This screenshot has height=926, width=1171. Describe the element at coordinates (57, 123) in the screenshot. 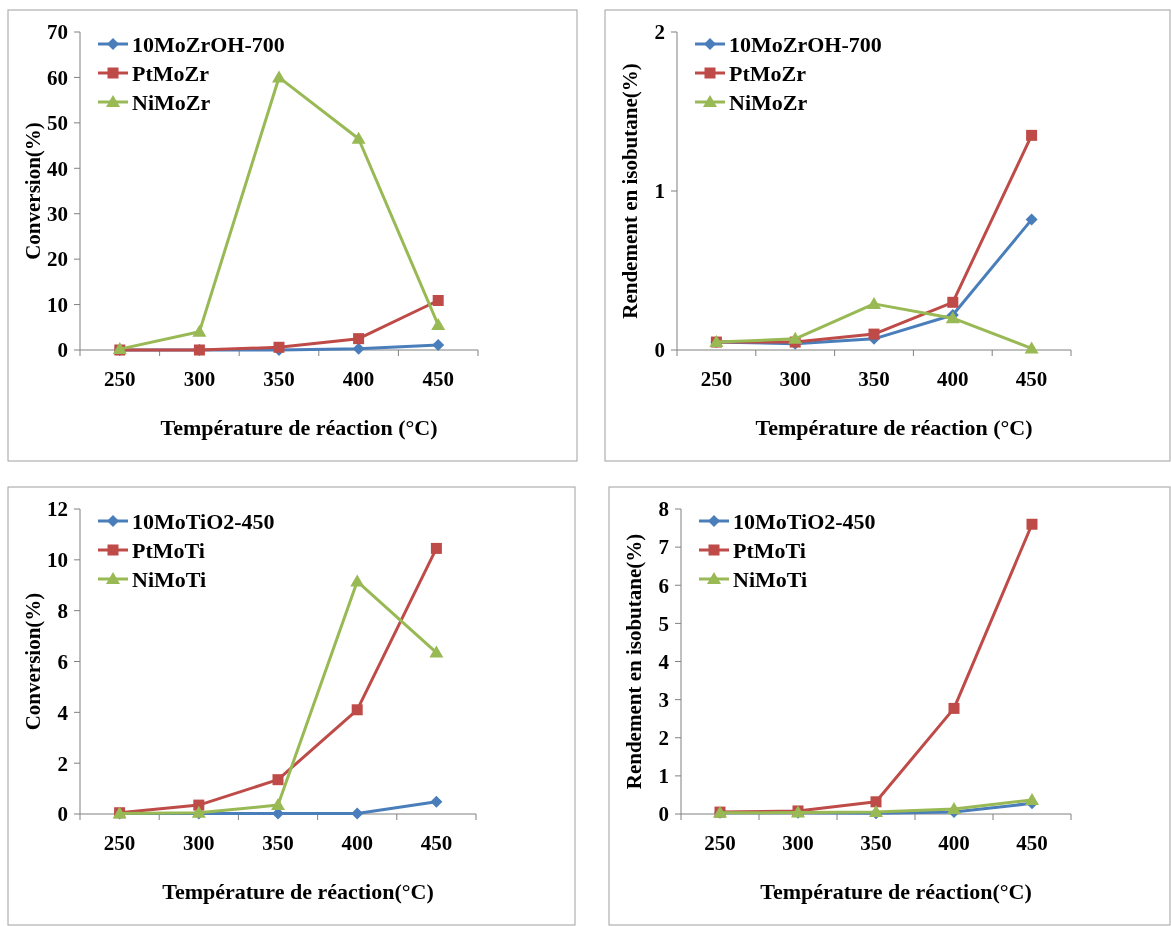

I see `y-tick-label: 50` at that location.